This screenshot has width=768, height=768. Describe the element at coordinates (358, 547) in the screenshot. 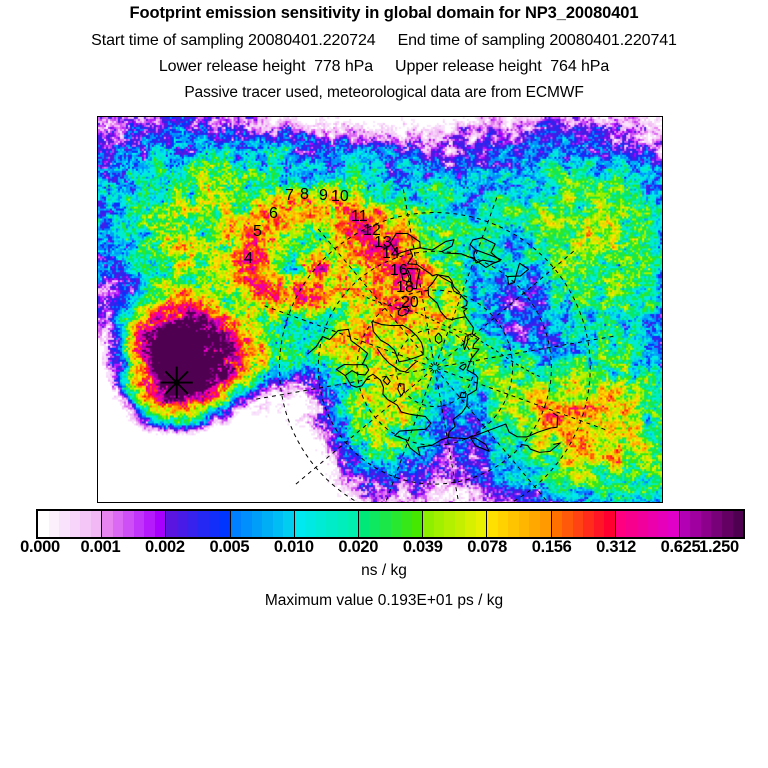

I see `colorbar-tick-5: 0.020` at that location.